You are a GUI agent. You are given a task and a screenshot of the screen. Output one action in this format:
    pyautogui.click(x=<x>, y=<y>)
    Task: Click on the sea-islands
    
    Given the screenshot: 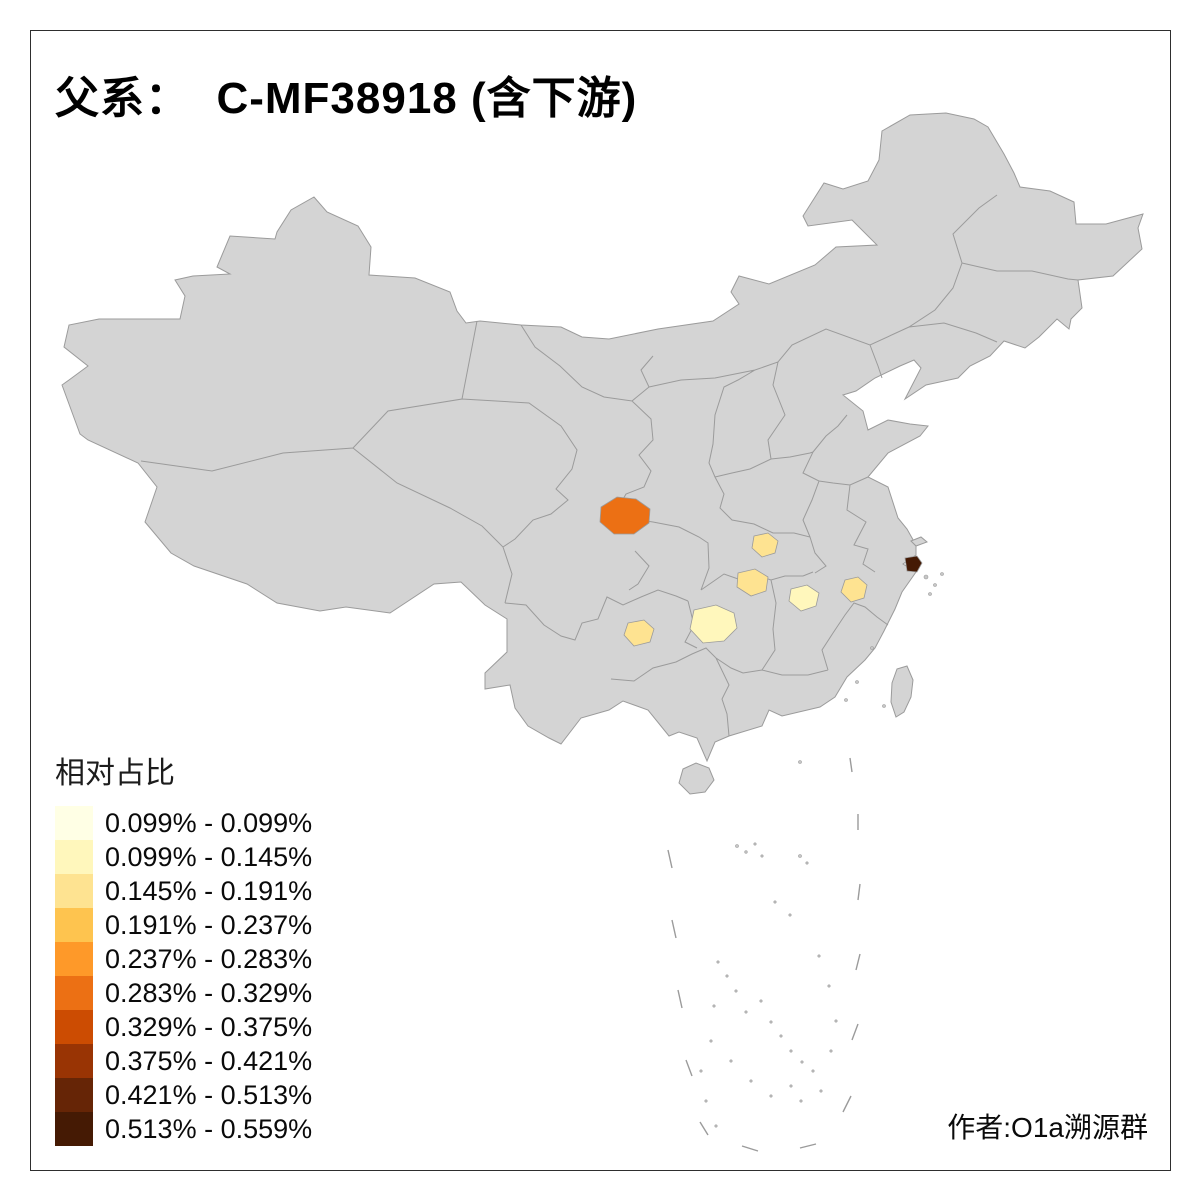 What is the action you would take?
    pyautogui.click(x=821, y=850)
    